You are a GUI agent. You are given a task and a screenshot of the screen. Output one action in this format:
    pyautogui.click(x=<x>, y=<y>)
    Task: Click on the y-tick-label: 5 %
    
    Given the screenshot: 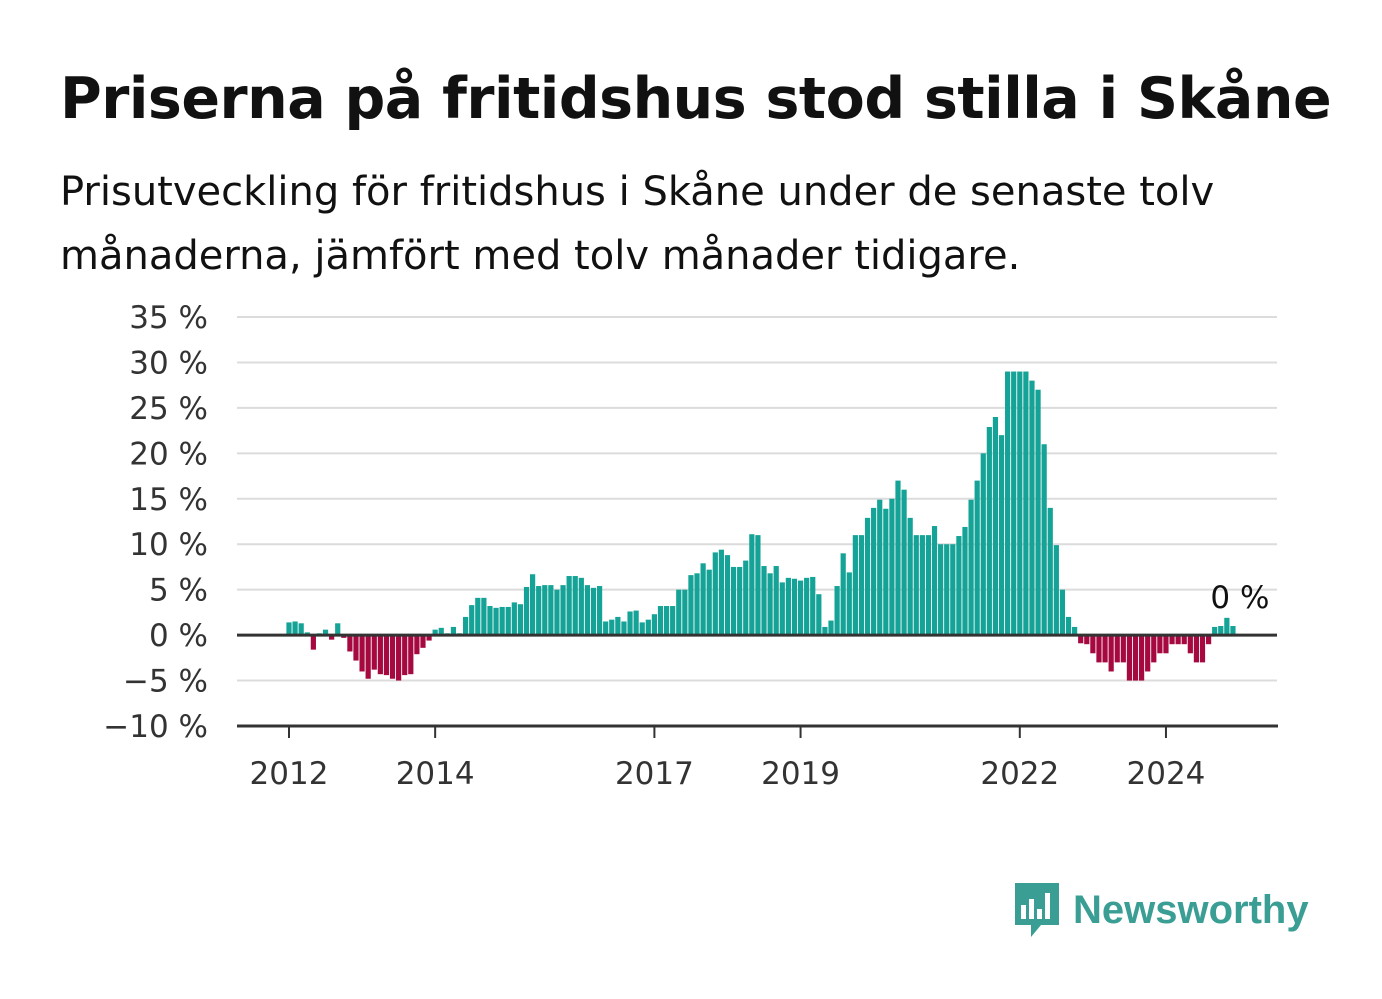 What is the action you would take?
    pyautogui.click(x=178, y=591)
    